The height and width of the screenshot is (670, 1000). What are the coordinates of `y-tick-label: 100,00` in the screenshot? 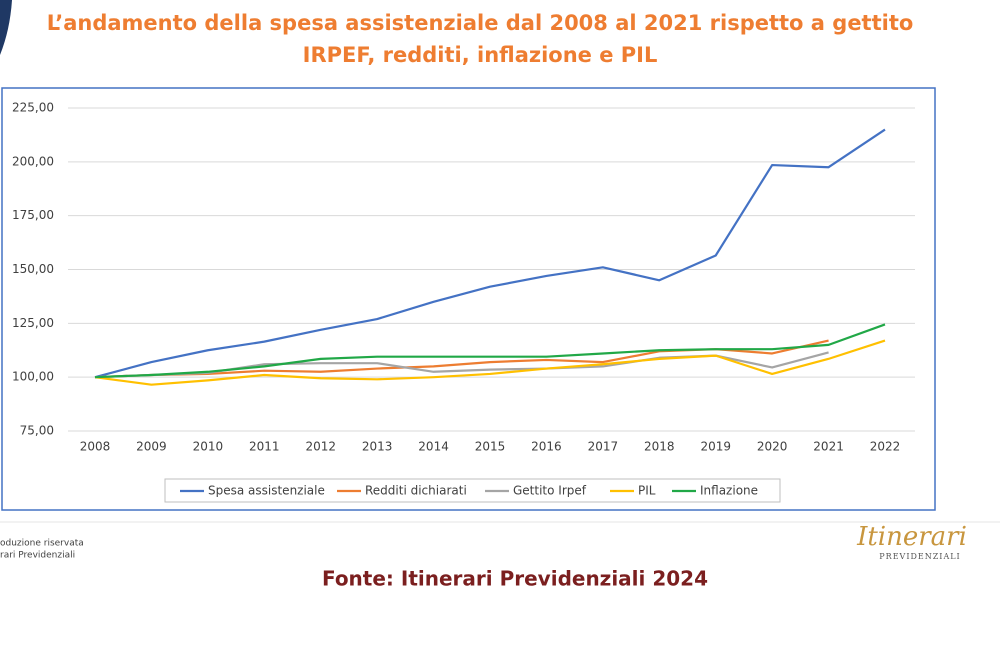 It's located at (33, 377).